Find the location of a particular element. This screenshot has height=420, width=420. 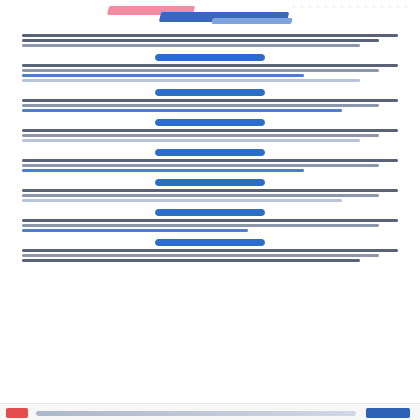

page-header is located at coordinates (210, 15).